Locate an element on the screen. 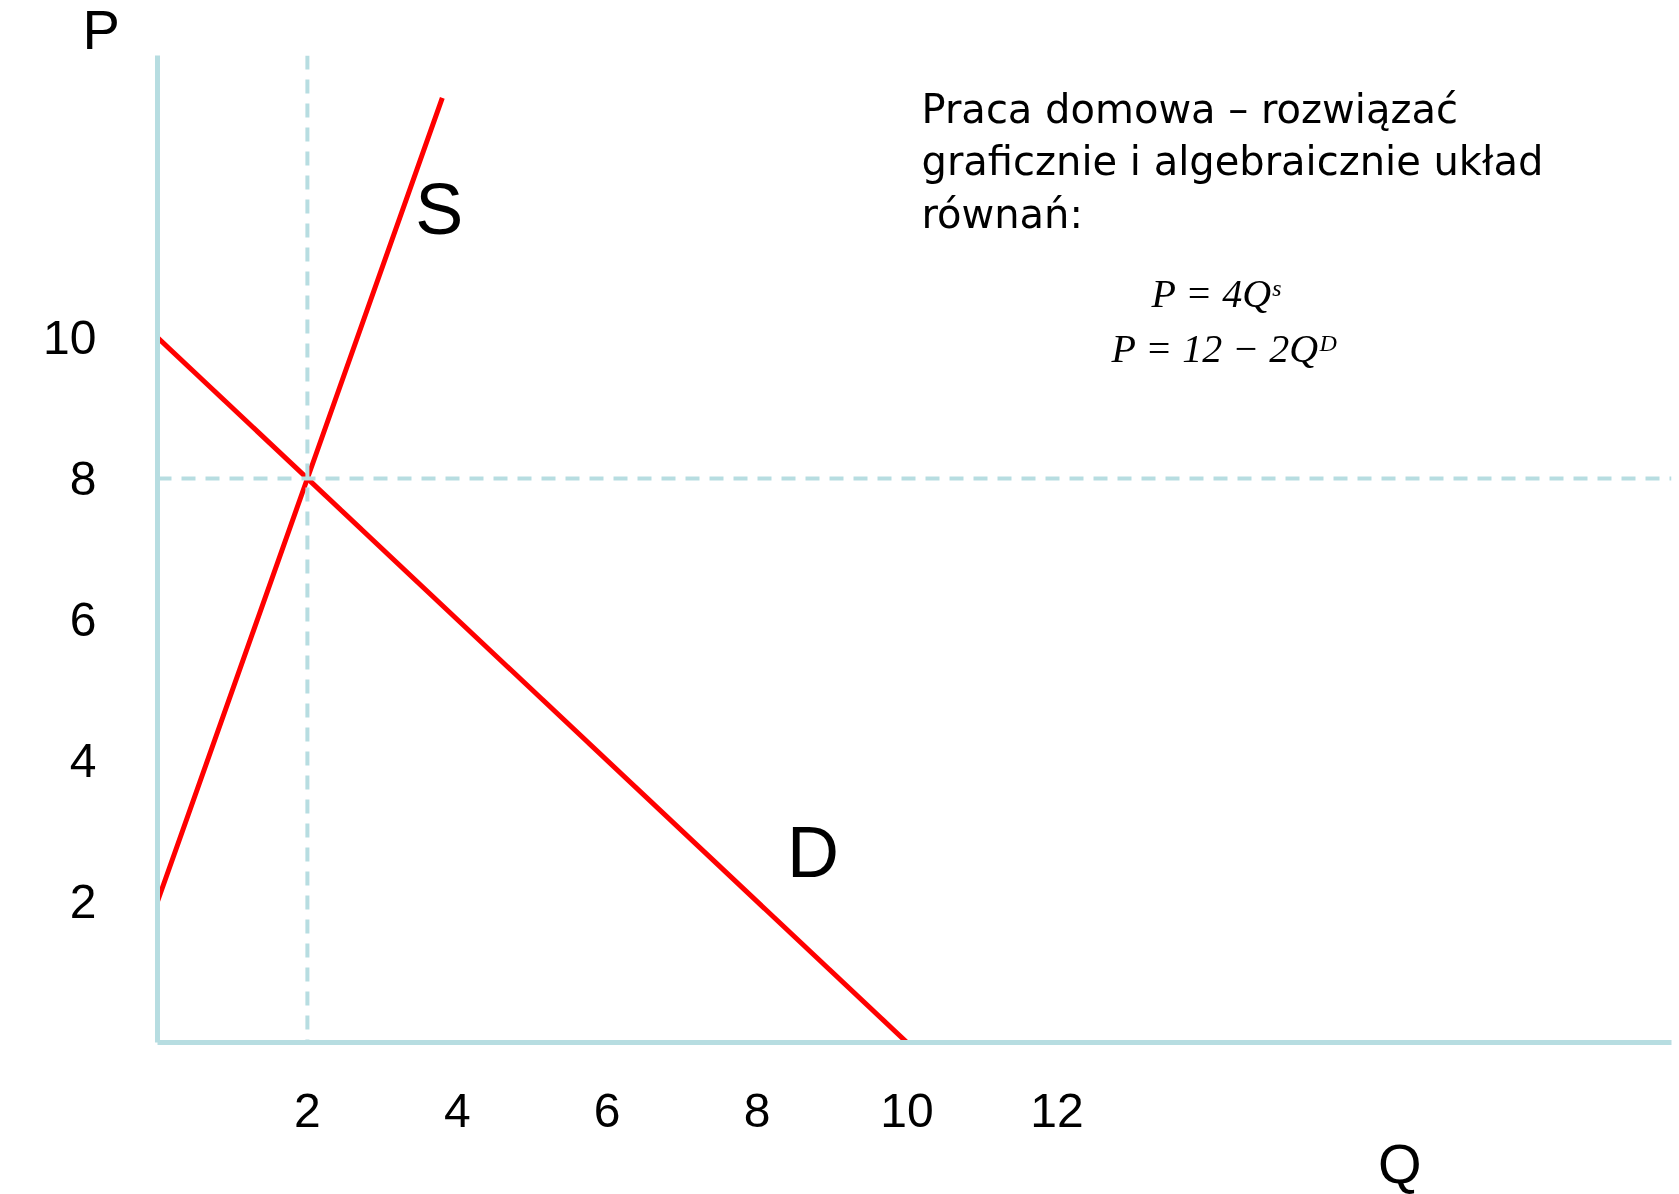 The image size is (1679, 1194). y-tick-label: 2 is located at coordinates (83, 901).